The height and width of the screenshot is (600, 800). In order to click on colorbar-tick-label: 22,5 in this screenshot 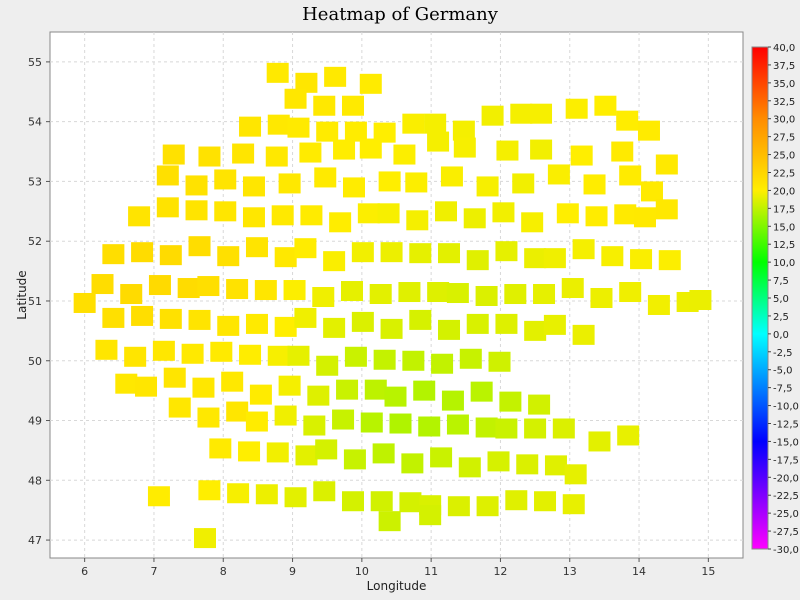, I will do `click(784, 174)`.